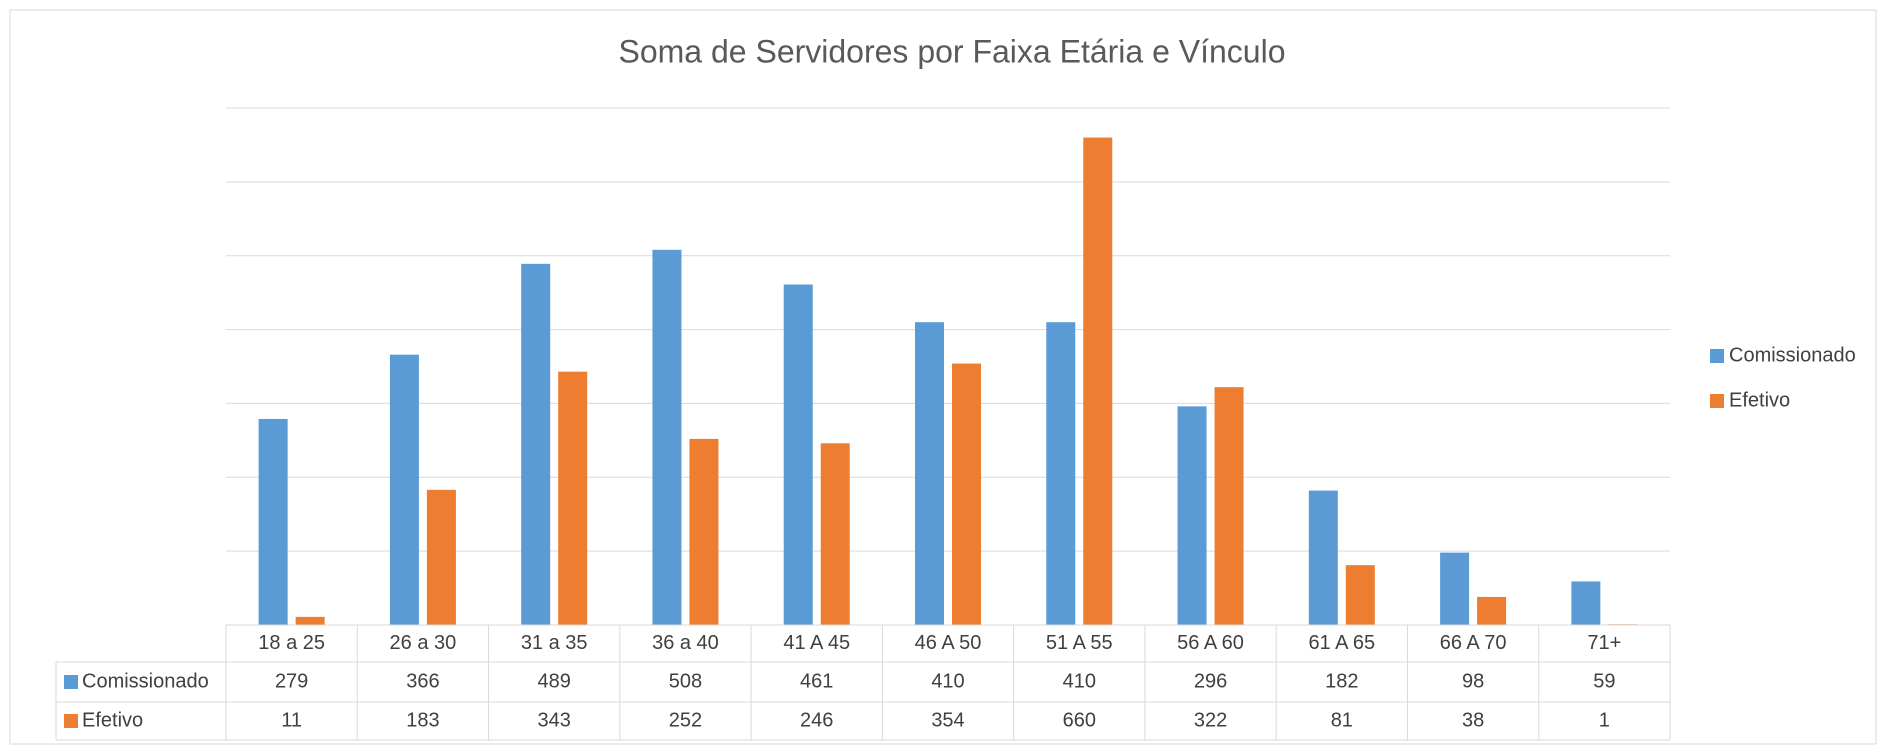 Image resolution: width=1878 pixels, height=746 pixels. I want to click on x-tick-label: 46 A 50, so click(948, 643).